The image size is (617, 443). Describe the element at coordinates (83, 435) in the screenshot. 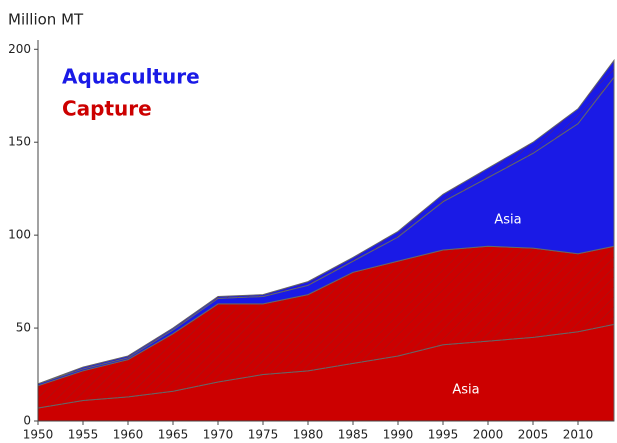

I see `x-tick-label: 1955` at that location.